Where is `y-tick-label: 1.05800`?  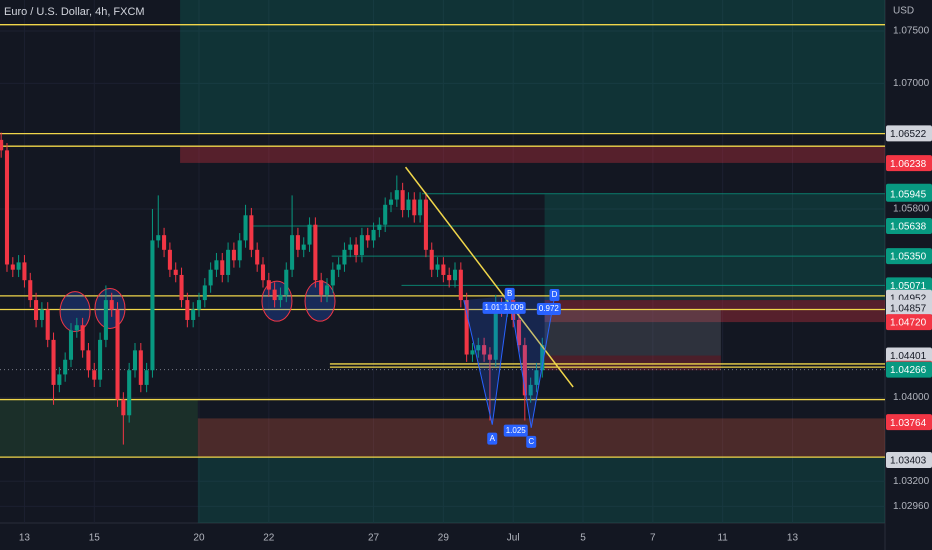 y-tick-label: 1.05800 is located at coordinates (911, 209).